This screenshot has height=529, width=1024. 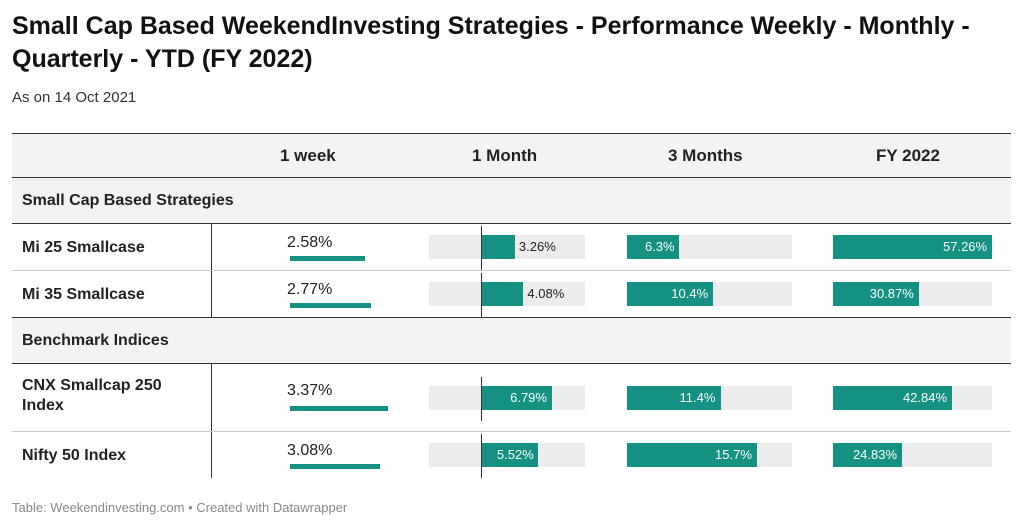 I want to click on bar-track: 30.87%, so click(x=912, y=294).